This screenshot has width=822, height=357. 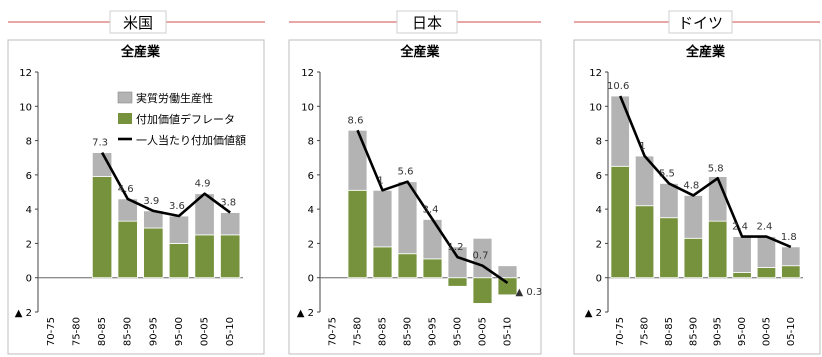 What do you see at coordinates (667, 173) in the screenshot?
I see `data-label: 5.5` at bounding box center [667, 173].